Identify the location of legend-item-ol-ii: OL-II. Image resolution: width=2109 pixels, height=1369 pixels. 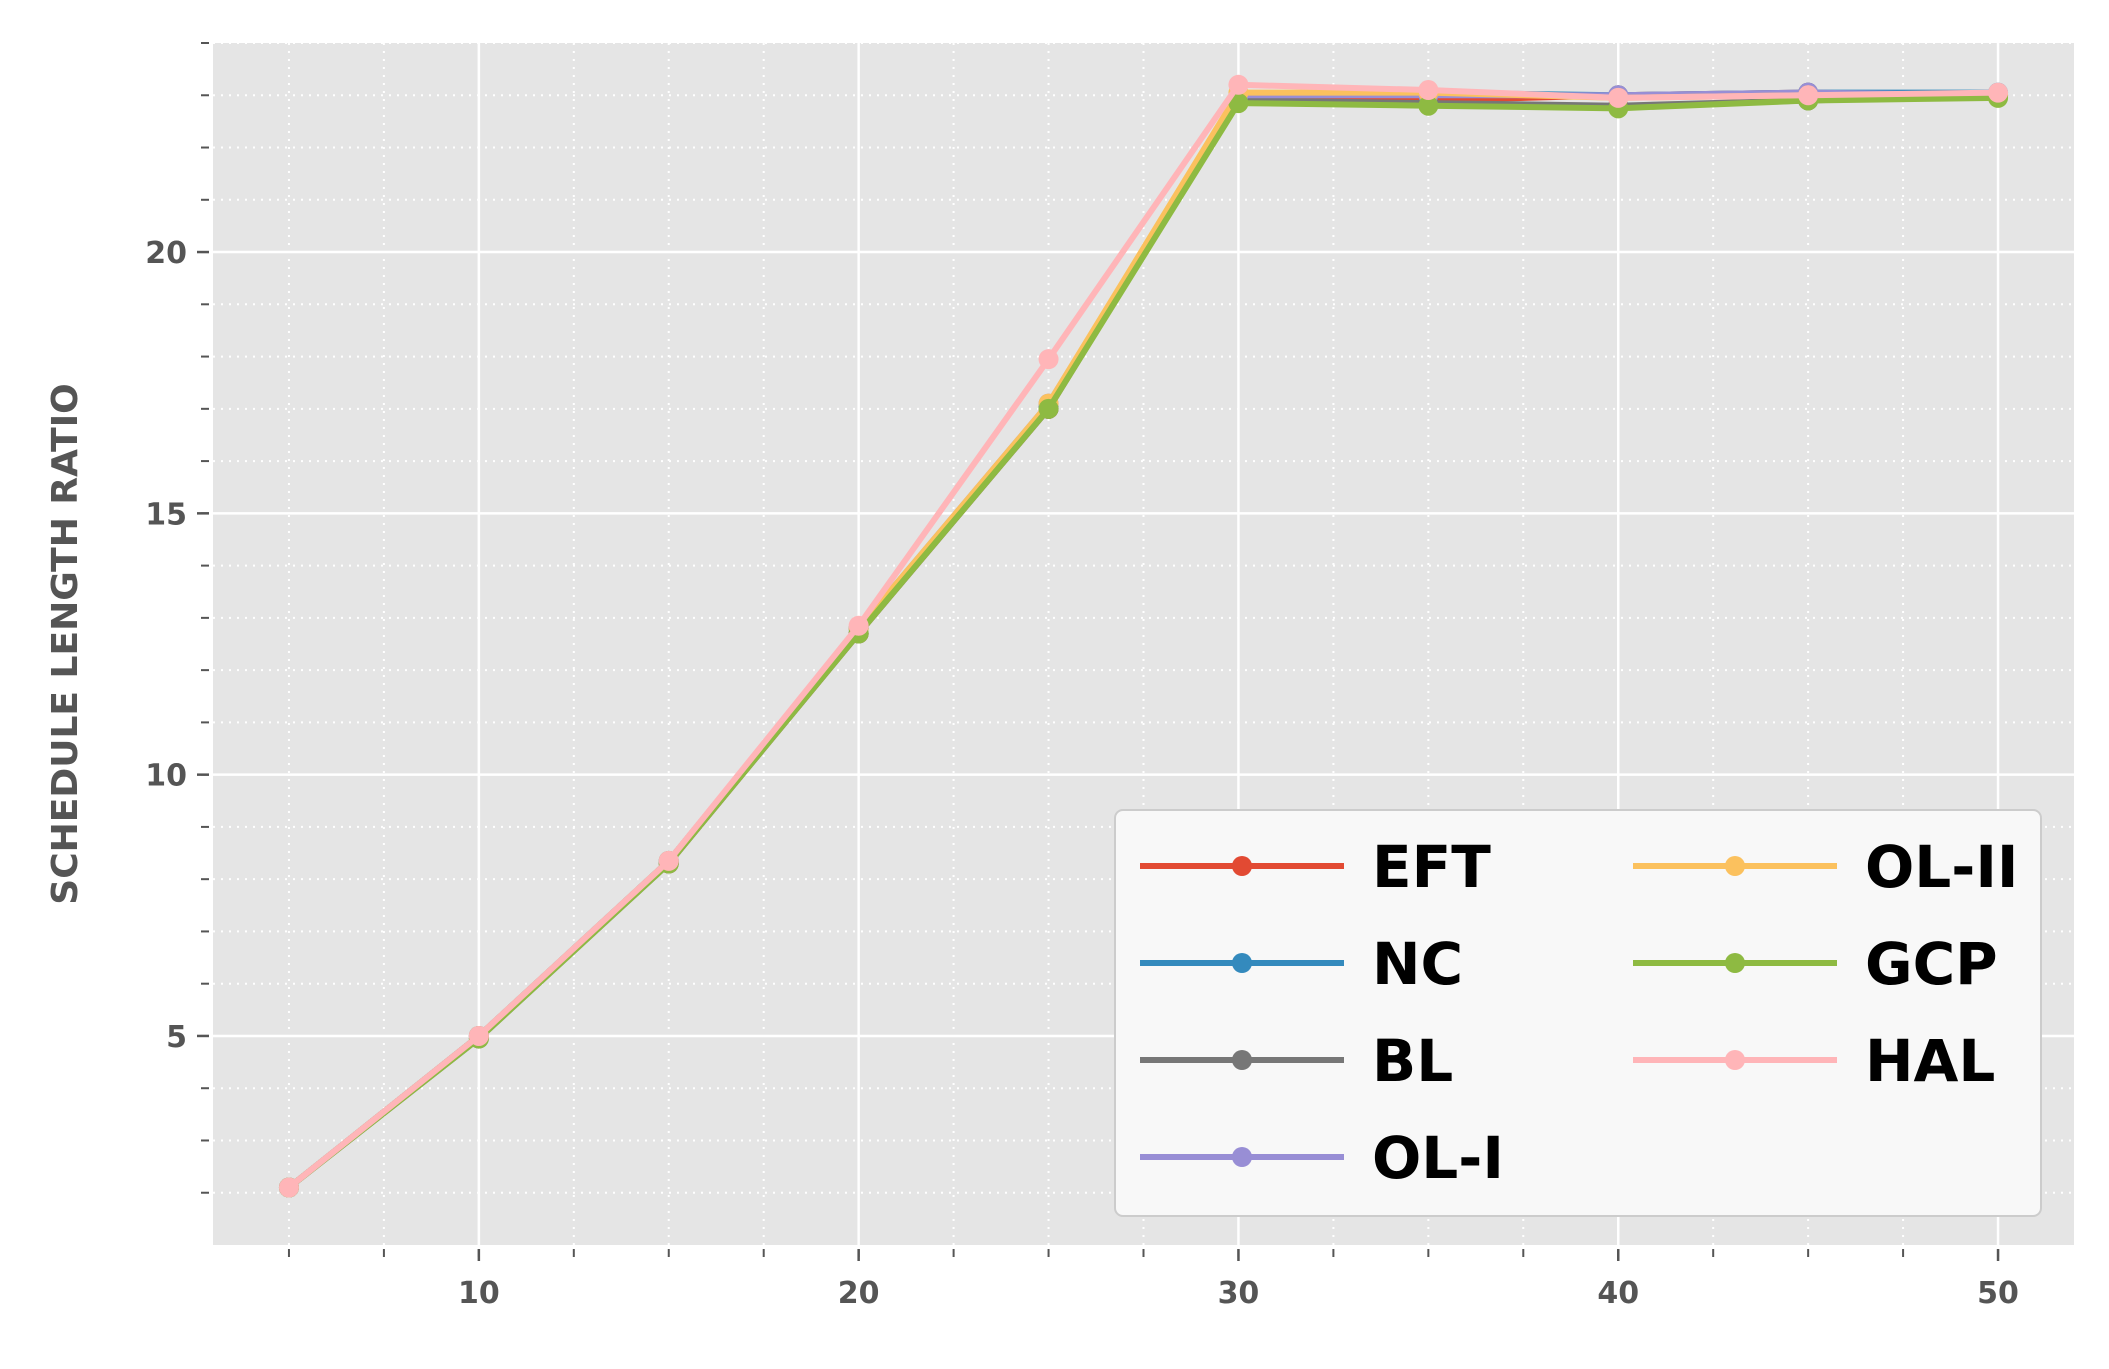
(1826, 867).